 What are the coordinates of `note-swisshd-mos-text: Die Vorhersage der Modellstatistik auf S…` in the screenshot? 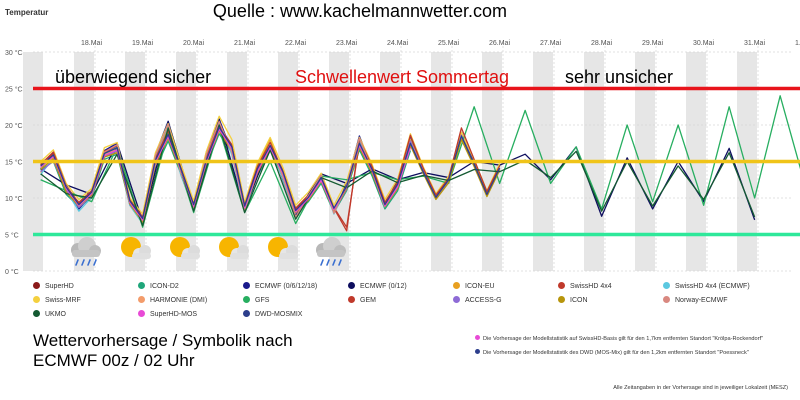 It's located at (623, 339).